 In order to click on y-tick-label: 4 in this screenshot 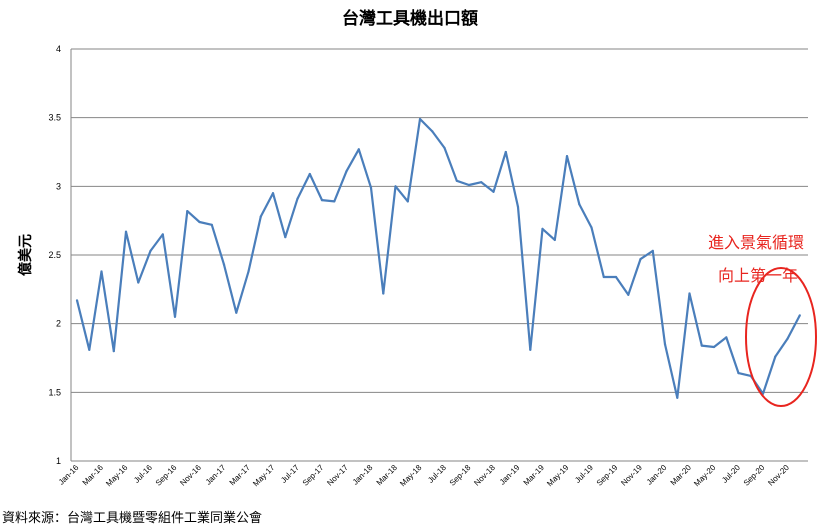, I will do `click(58, 49)`.